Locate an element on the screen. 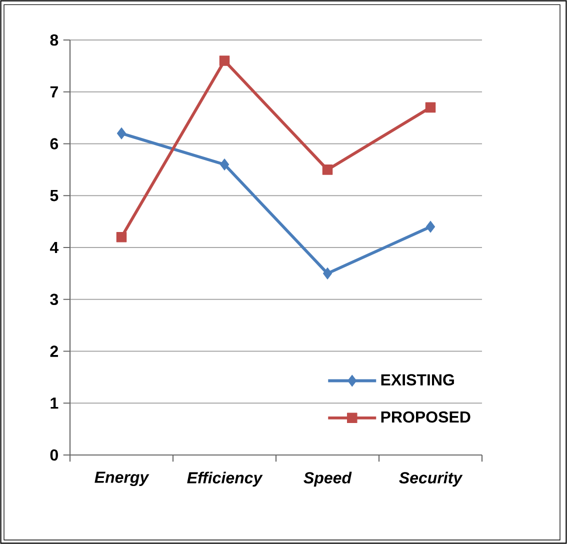 The width and height of the screenshot is (567, 544). y-tick-label: 2 is located at coordinates (54, 351).